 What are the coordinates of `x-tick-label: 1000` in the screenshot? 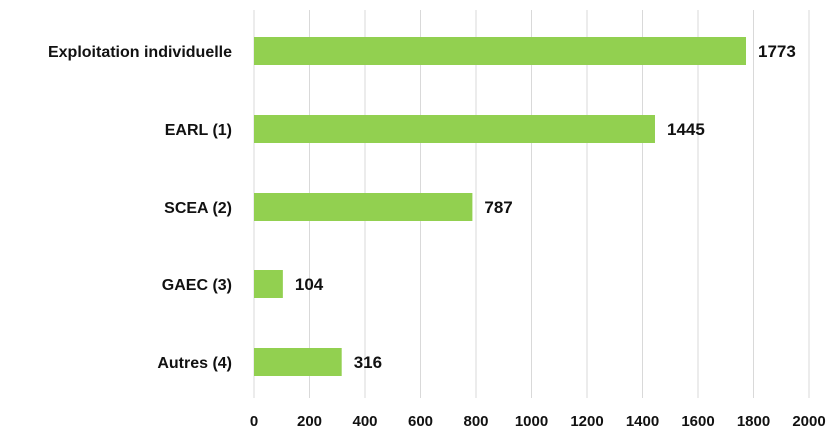 It's located at (531, 421).